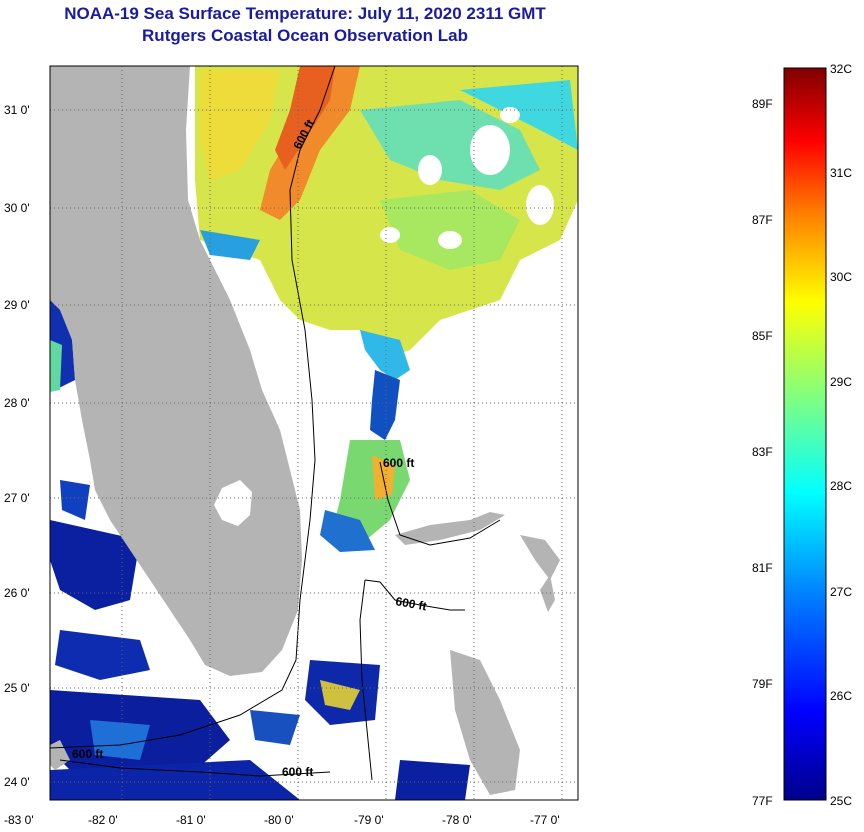  Describe the element at coordinates (17, 498) in the screenshot. I see `lat-tick-label: 27 0'` at that location.